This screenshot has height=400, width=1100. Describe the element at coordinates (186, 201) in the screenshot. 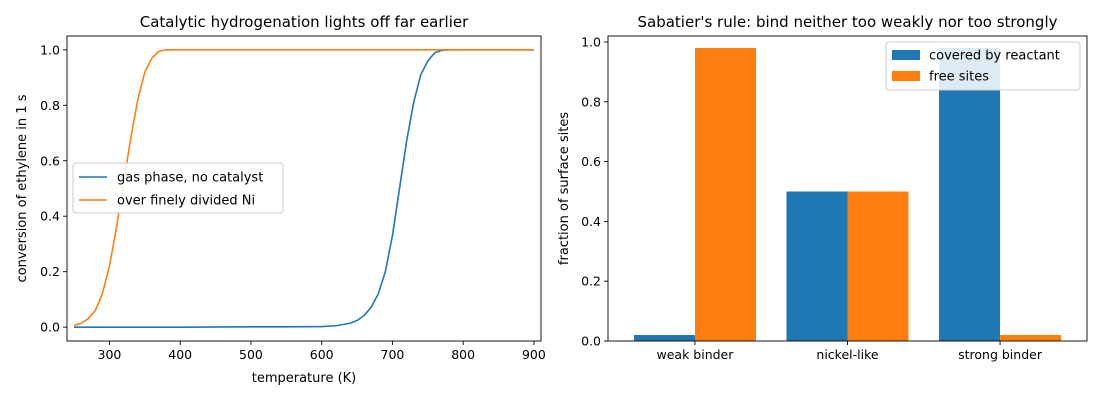

I see `legend-label: over finely divided Ni` at that location.